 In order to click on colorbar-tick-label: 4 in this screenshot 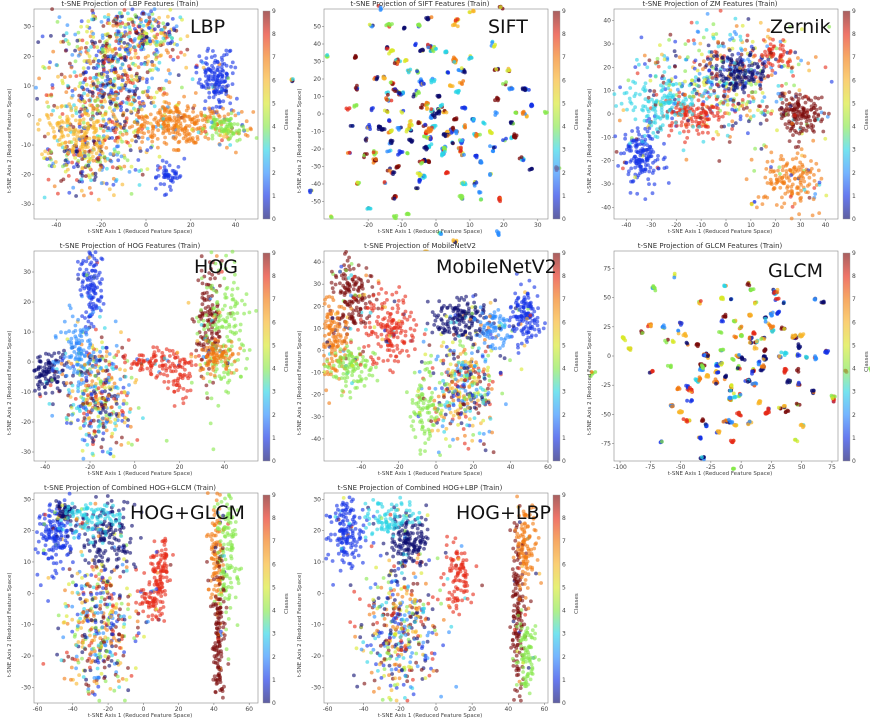, I will do `click(854, 127)`.